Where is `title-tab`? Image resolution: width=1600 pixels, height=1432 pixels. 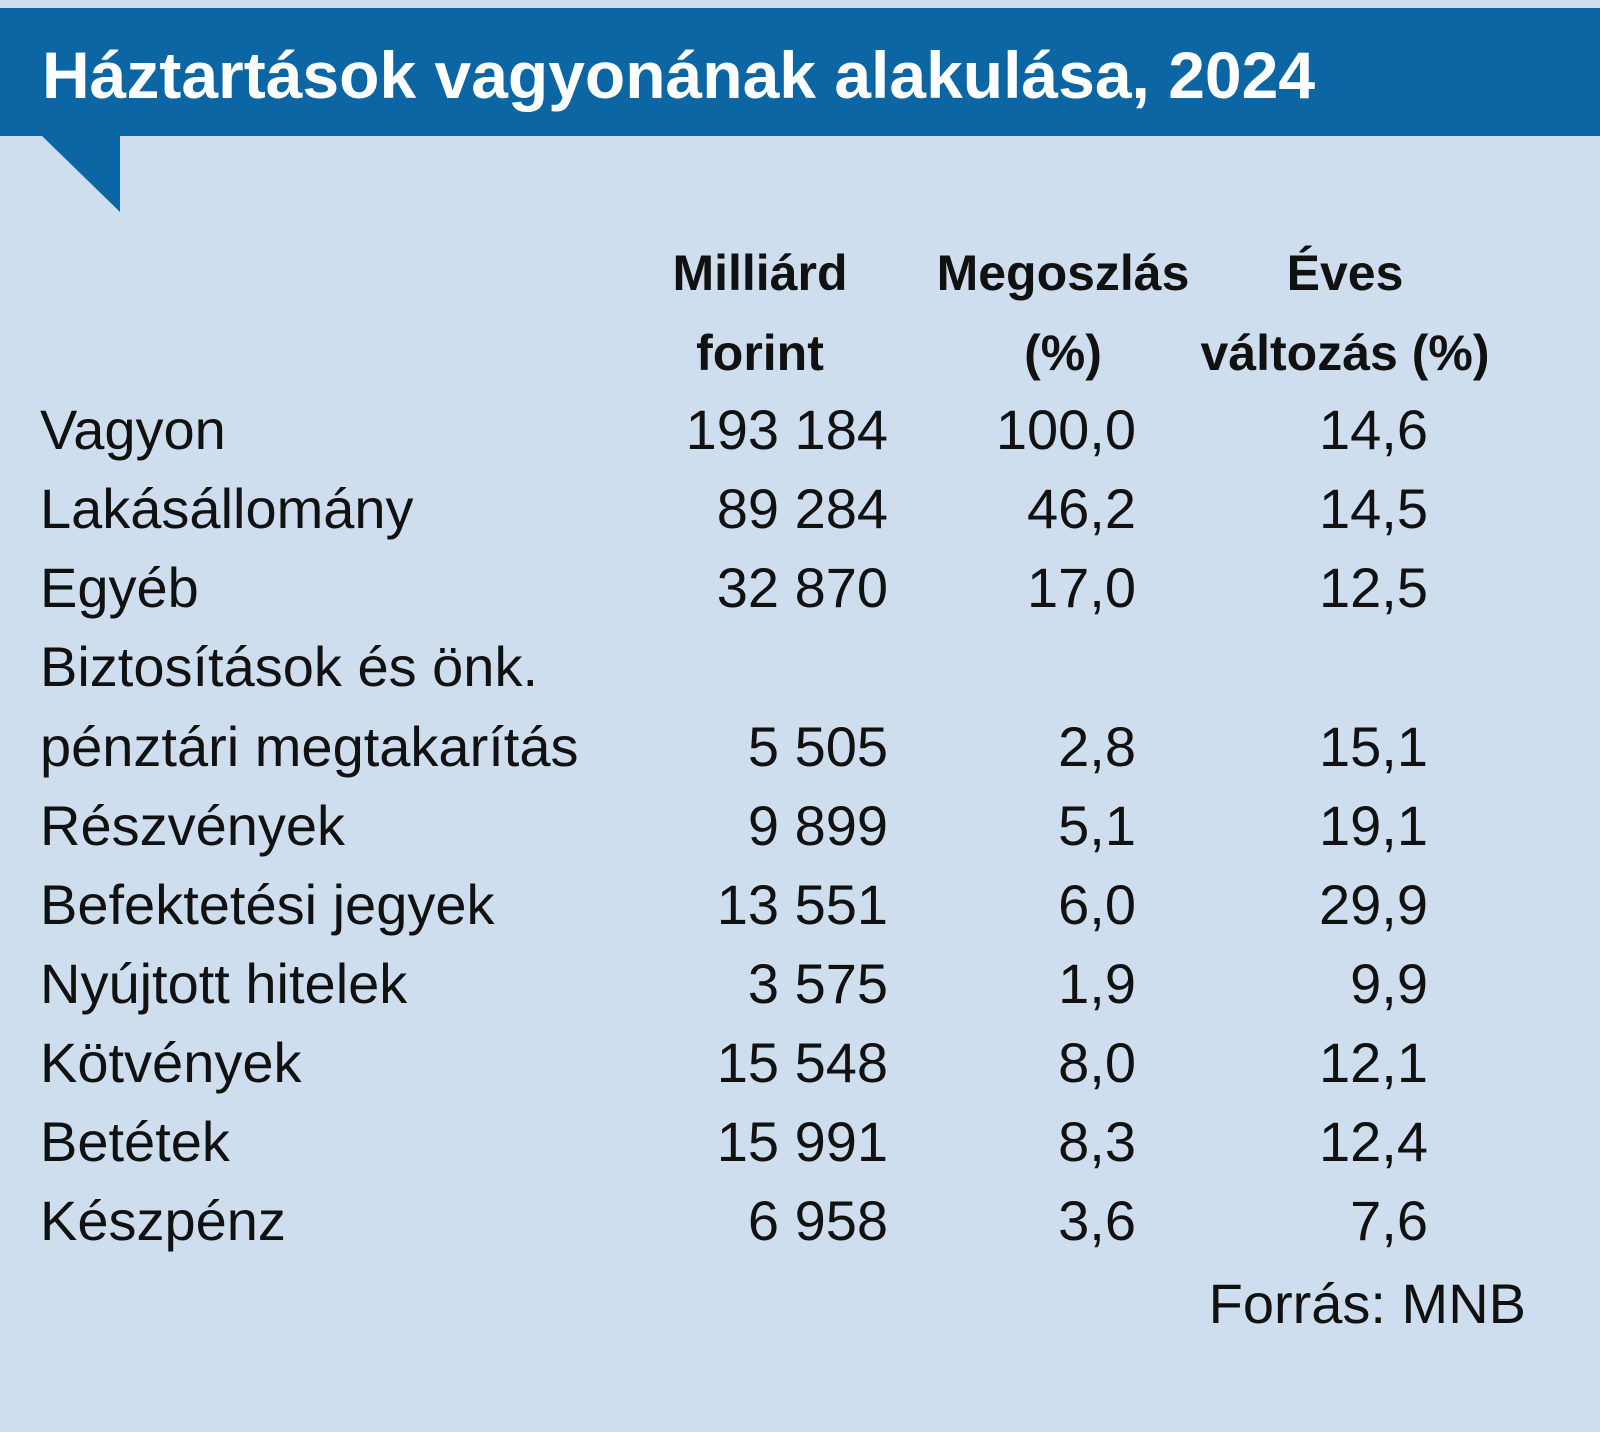 title-tab is located at coordinates (80, 173).